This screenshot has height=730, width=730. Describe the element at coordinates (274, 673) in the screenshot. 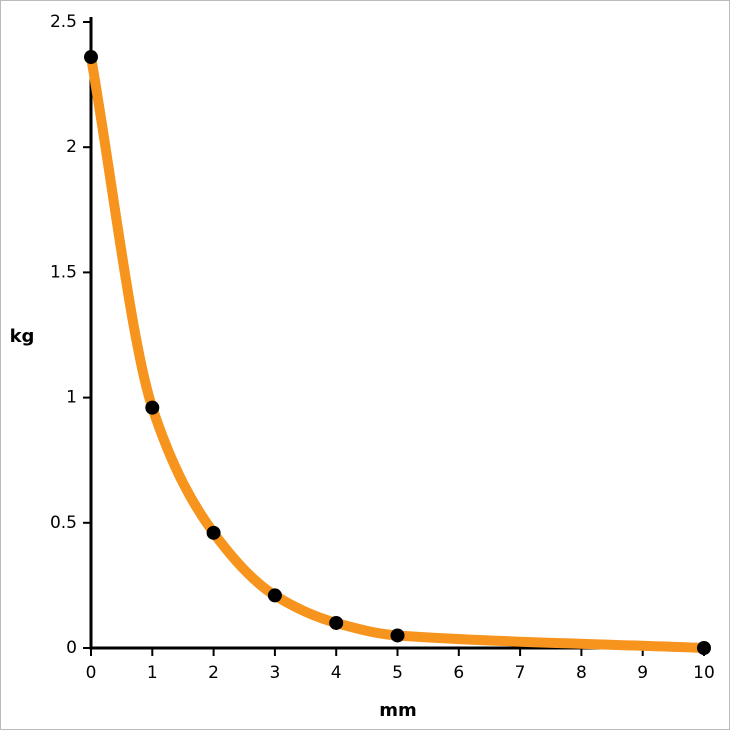

I see `x-tick-label: 3` at that location.